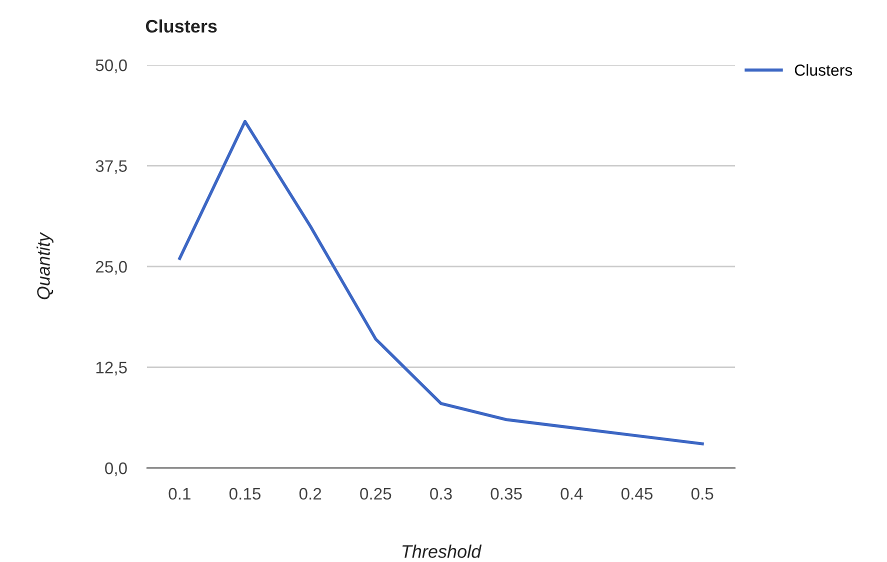 The height and width of the screenshot is (562, 887). Describe the element at coordinates (441, 494) in the screenshot. I see `x-tick-label: 0.3` at that location.